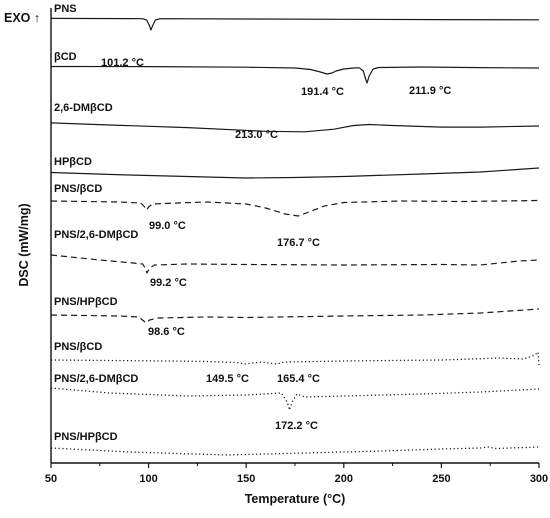  Describe the element at coordinates (51, 479) in the screenshot. I see `x-tick-label-1: 50` at that location.